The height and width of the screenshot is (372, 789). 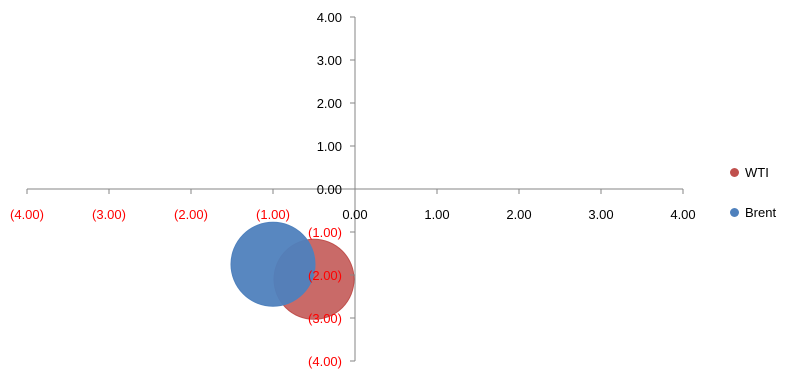 I want to click on y-tick-label: 1.00, so click(x=329, y=146).